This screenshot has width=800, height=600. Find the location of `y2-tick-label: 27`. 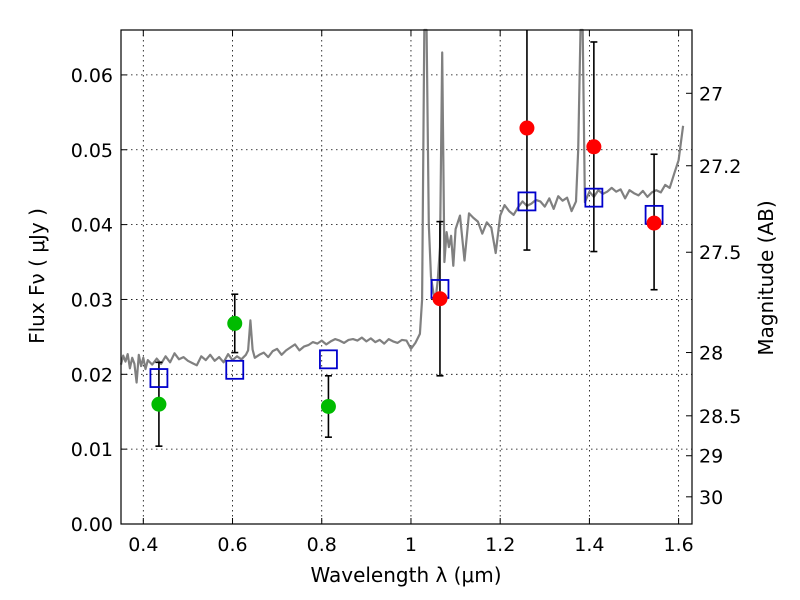

y2-tick-label: 27 is located at coordinates (711, 94).